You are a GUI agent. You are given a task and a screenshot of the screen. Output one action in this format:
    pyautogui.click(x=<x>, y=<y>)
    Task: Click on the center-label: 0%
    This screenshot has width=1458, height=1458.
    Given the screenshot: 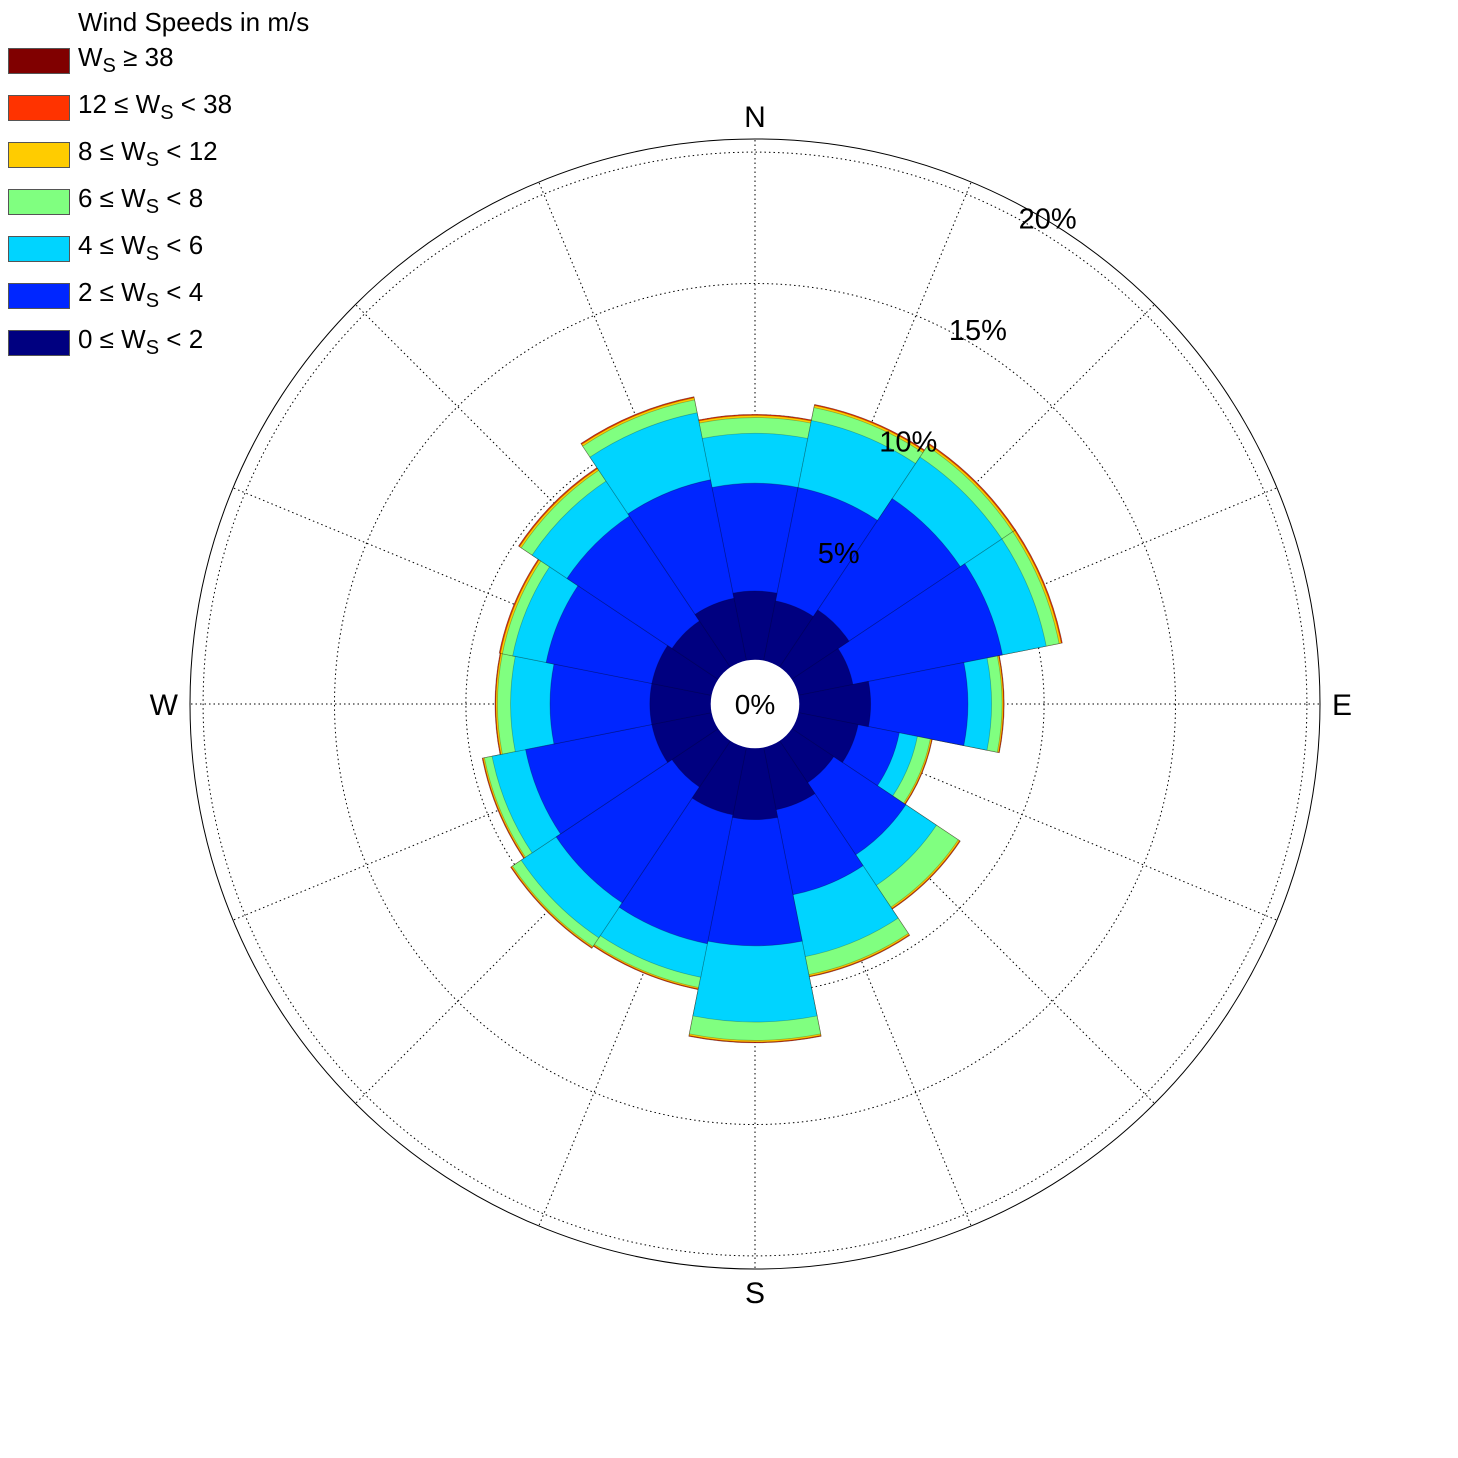 What is the action you would take?
    pyautogui.click(x=755, y=704)
    